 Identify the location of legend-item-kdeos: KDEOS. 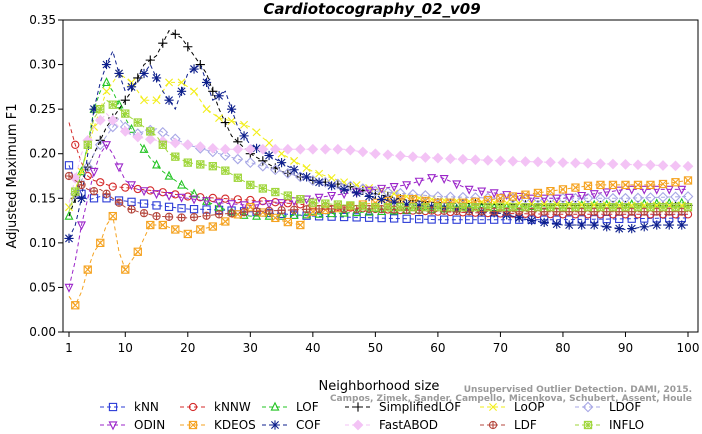
(218, 425).